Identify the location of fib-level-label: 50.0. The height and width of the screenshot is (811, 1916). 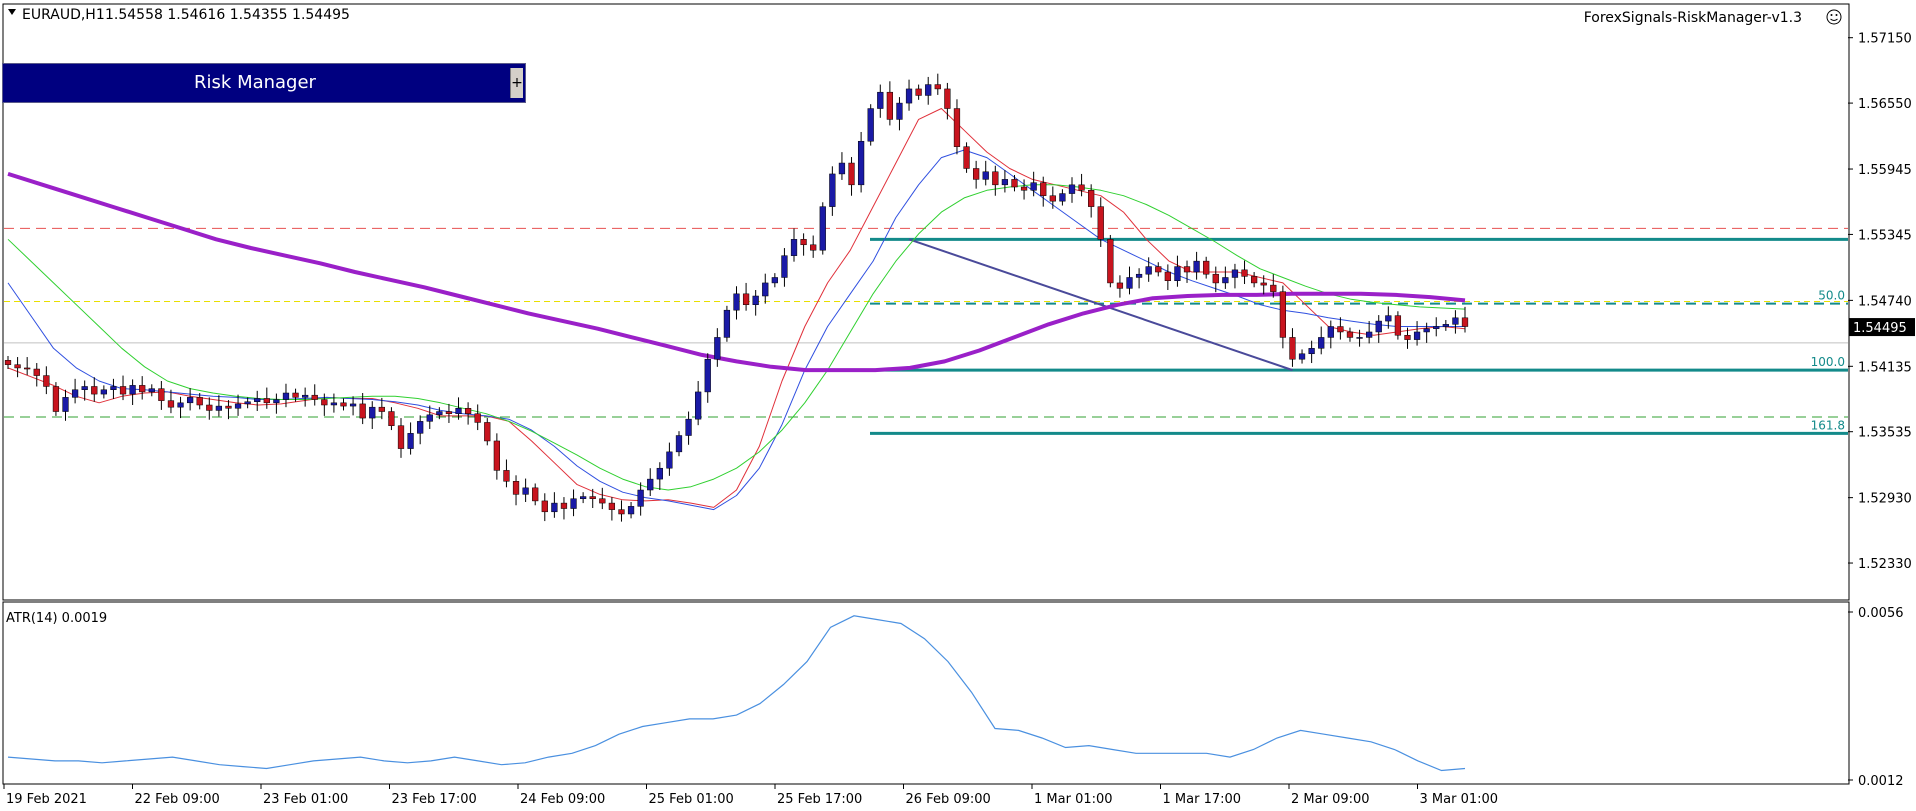
(1831, 296).